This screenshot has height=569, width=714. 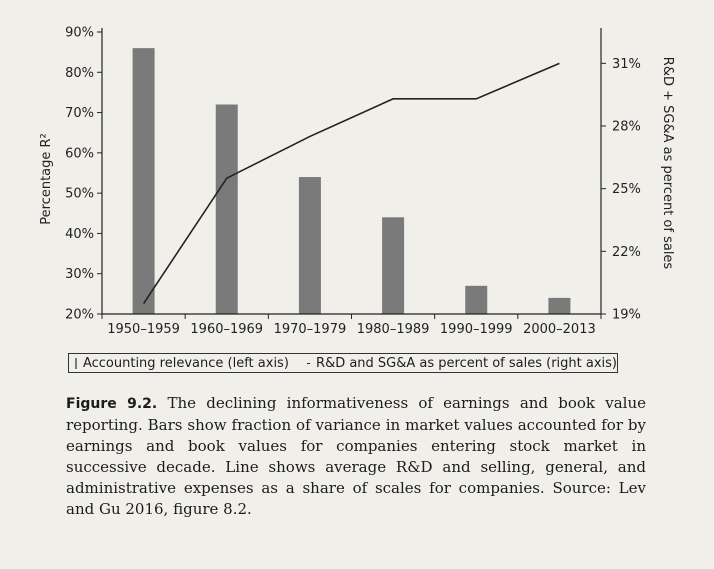 What do you see at coordinates (79, 153) in the screenshot?
I see `left-tick-label-4: 60%` at bounding box center [79, 153].